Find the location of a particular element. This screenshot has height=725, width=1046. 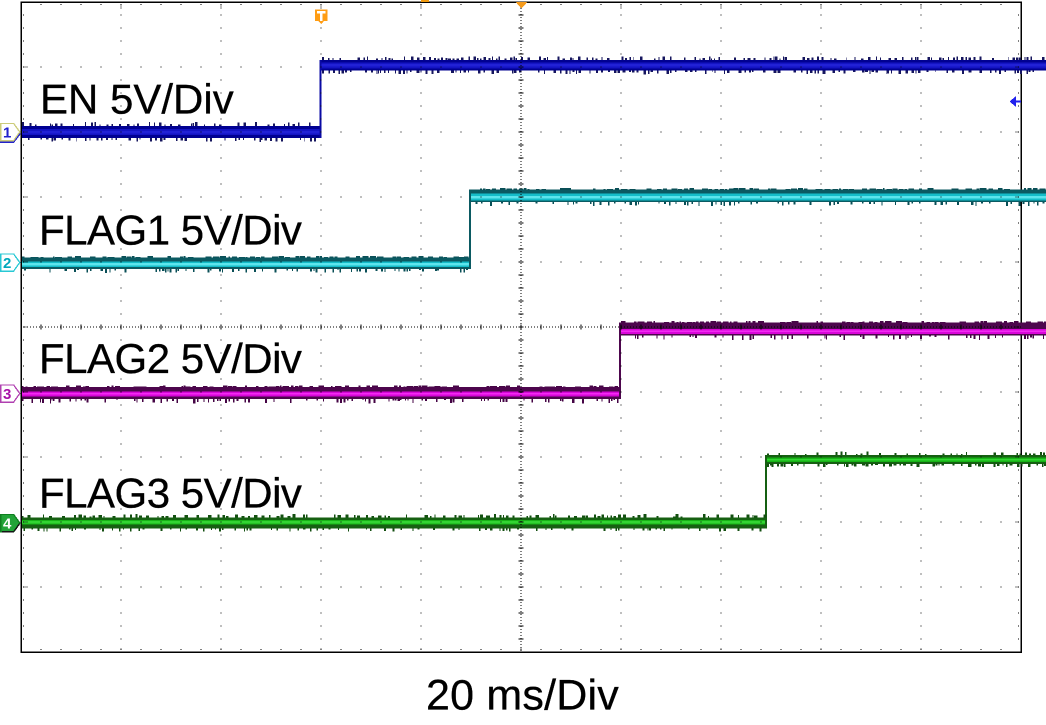

svg-text: EN 5V/Div is located at coordinates (137, 99).